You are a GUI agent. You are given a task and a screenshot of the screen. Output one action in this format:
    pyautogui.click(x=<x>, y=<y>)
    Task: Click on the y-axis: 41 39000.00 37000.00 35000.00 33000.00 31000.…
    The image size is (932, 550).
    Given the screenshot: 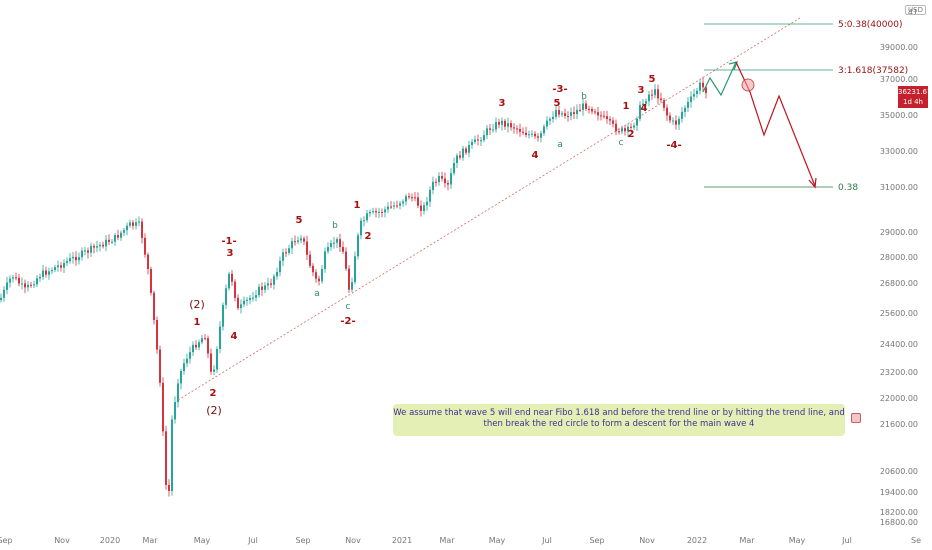 What is the action you would take?
    pyautogui.click(x=899, y=267)
    